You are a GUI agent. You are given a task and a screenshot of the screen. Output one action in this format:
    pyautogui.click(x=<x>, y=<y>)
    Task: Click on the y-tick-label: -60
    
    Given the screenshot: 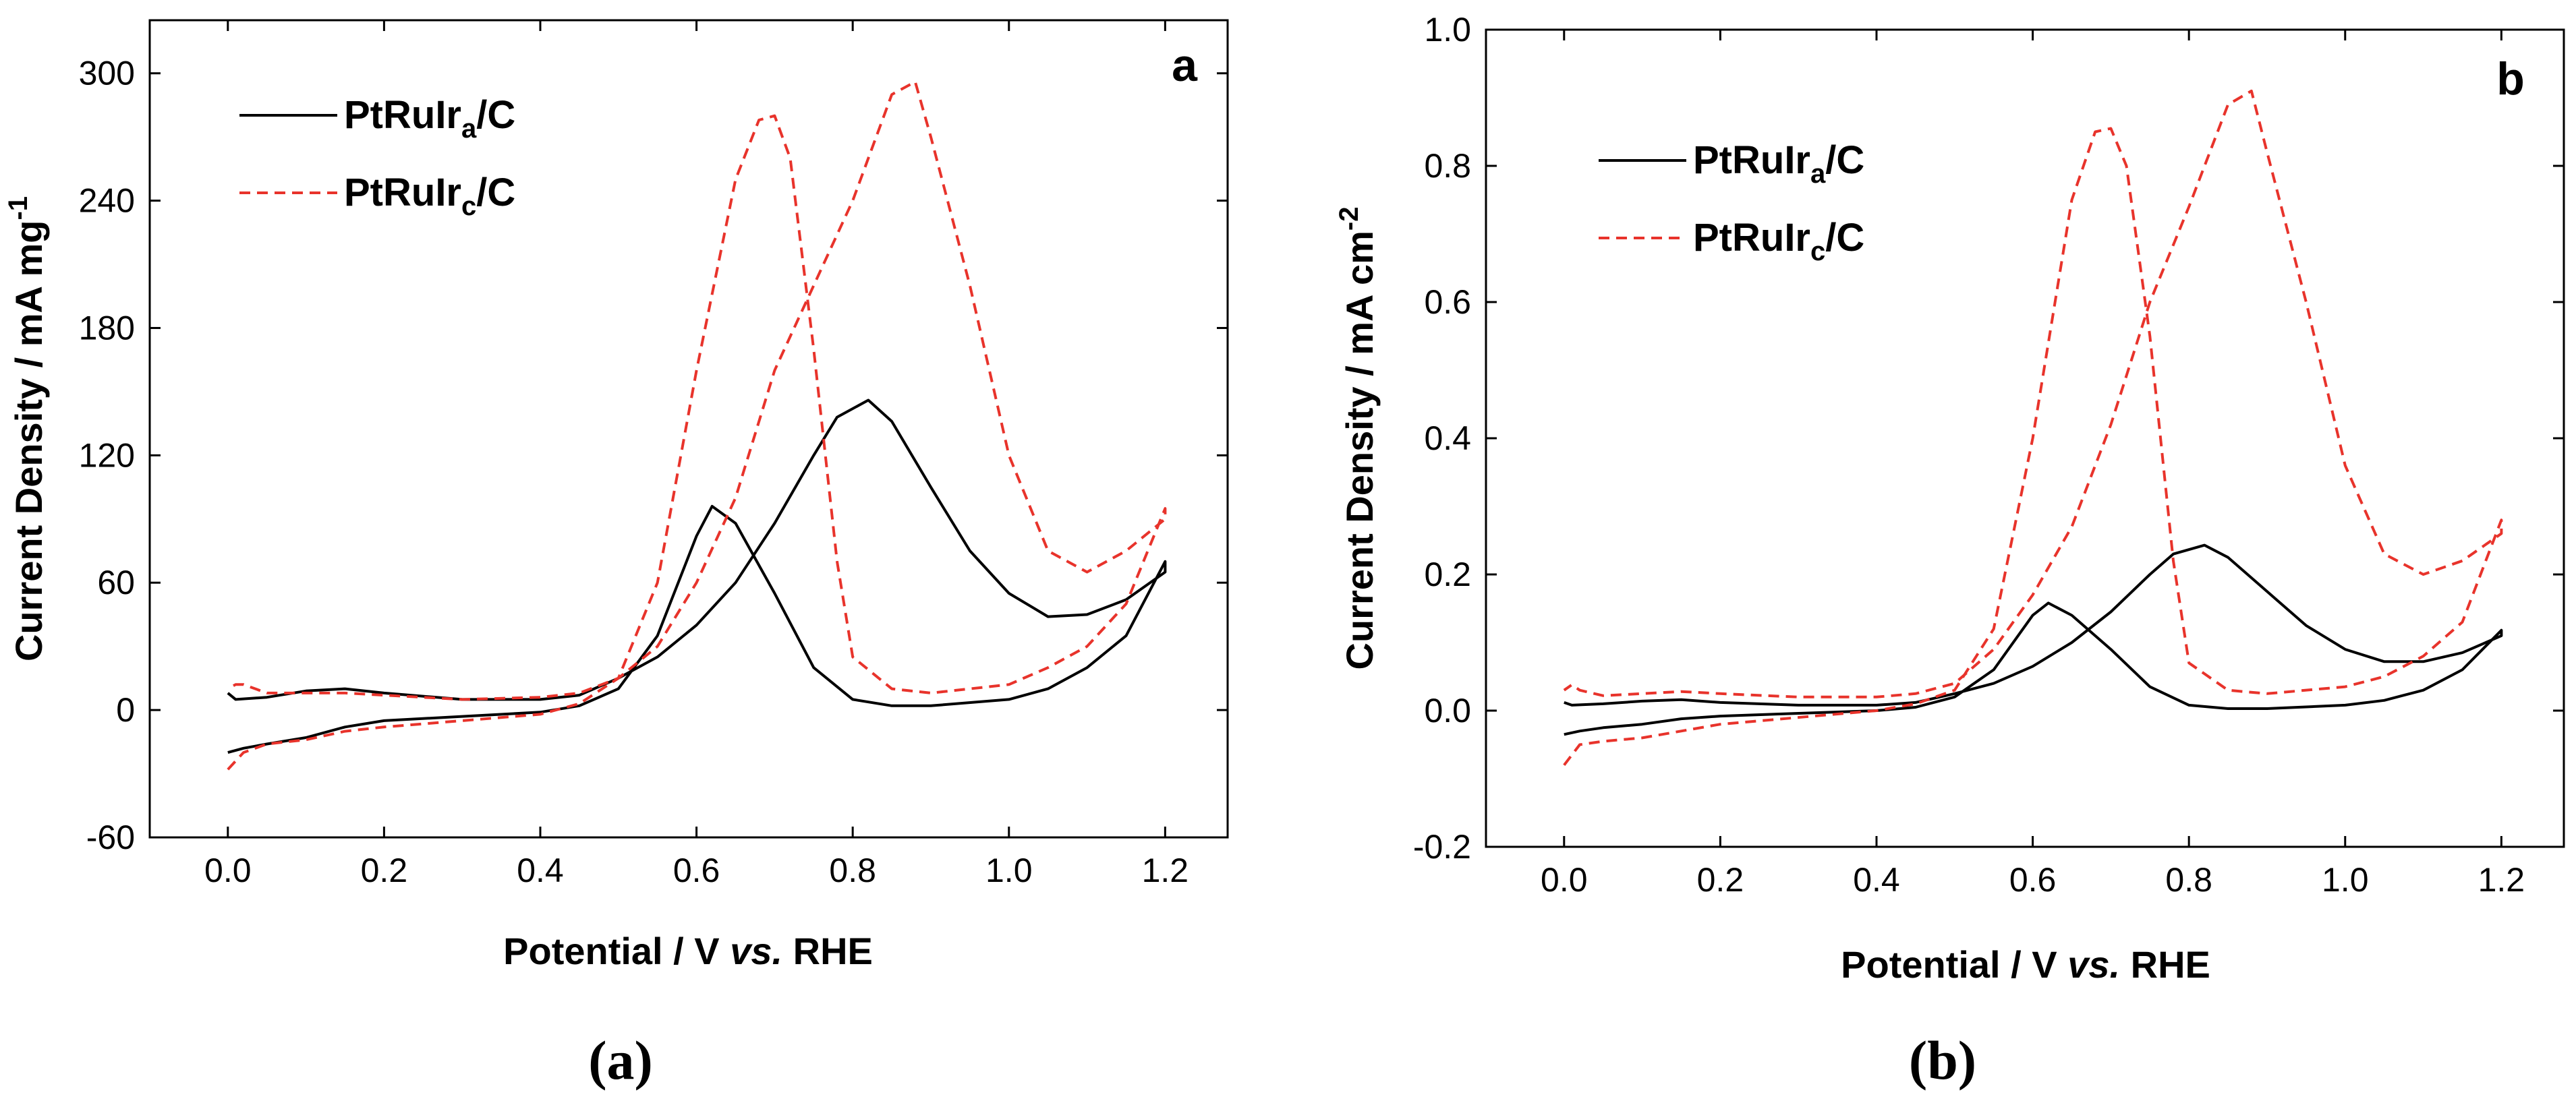 What is the action you would take?
    pyautogui.click(x=110, y=837)
    